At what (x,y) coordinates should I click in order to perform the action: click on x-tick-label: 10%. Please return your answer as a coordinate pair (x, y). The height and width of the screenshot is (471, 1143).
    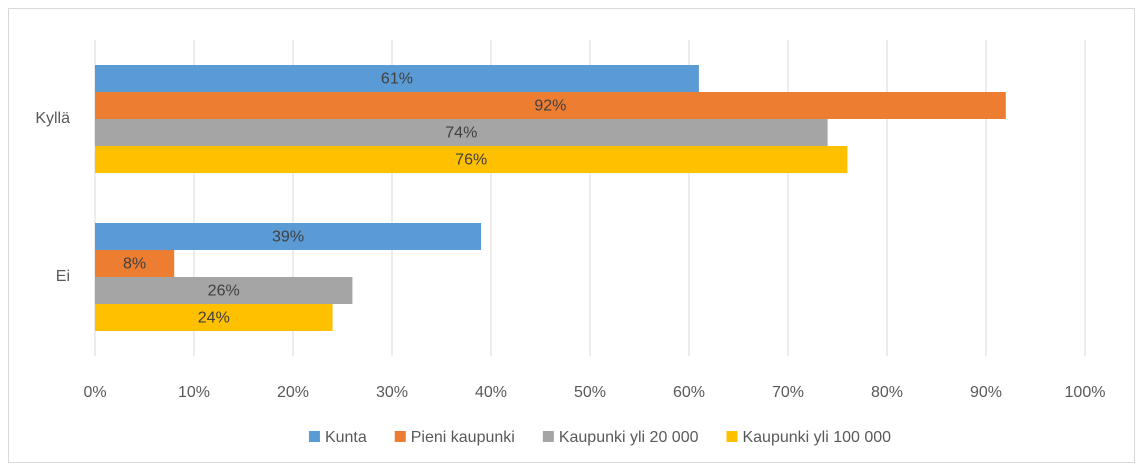
    Looking at the image, I should click on (194, 392).